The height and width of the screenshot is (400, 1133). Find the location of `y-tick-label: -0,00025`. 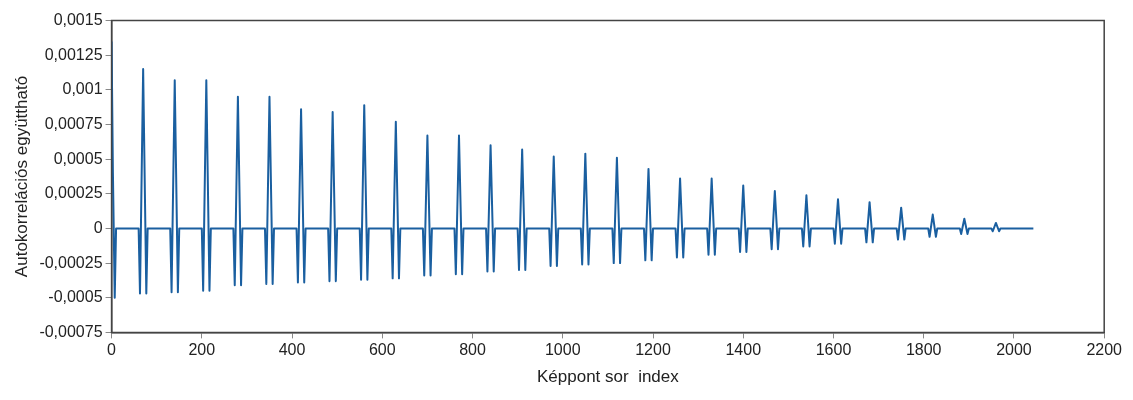

y-tick-label: -0,00025 is located at coordinates (71, 262).